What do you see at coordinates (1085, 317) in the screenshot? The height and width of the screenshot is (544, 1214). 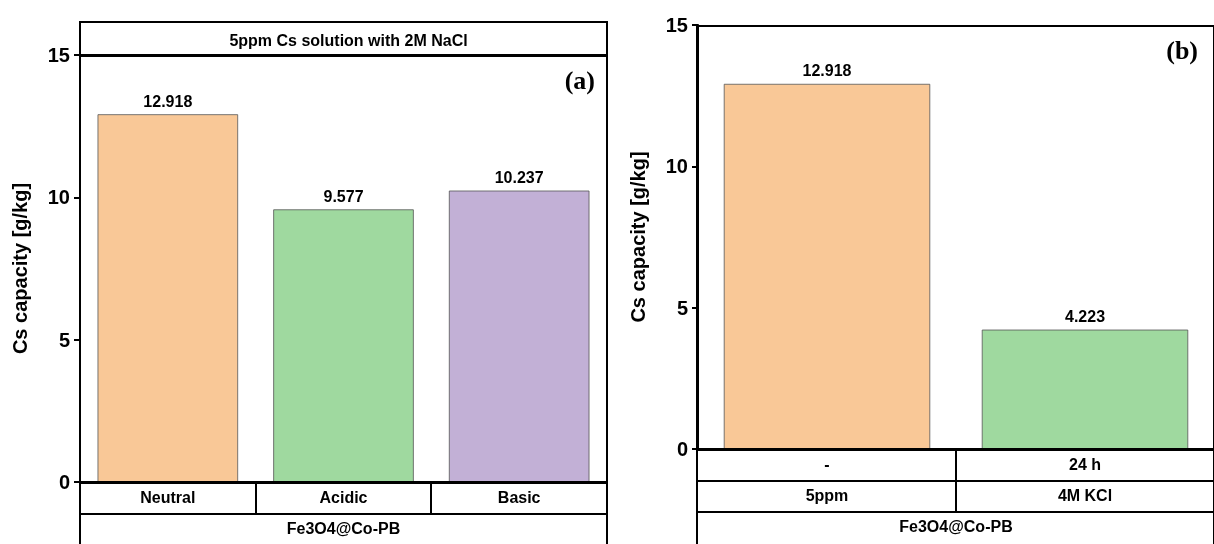 I see `data-label: 4.223` at bounding box center [1085, 317].